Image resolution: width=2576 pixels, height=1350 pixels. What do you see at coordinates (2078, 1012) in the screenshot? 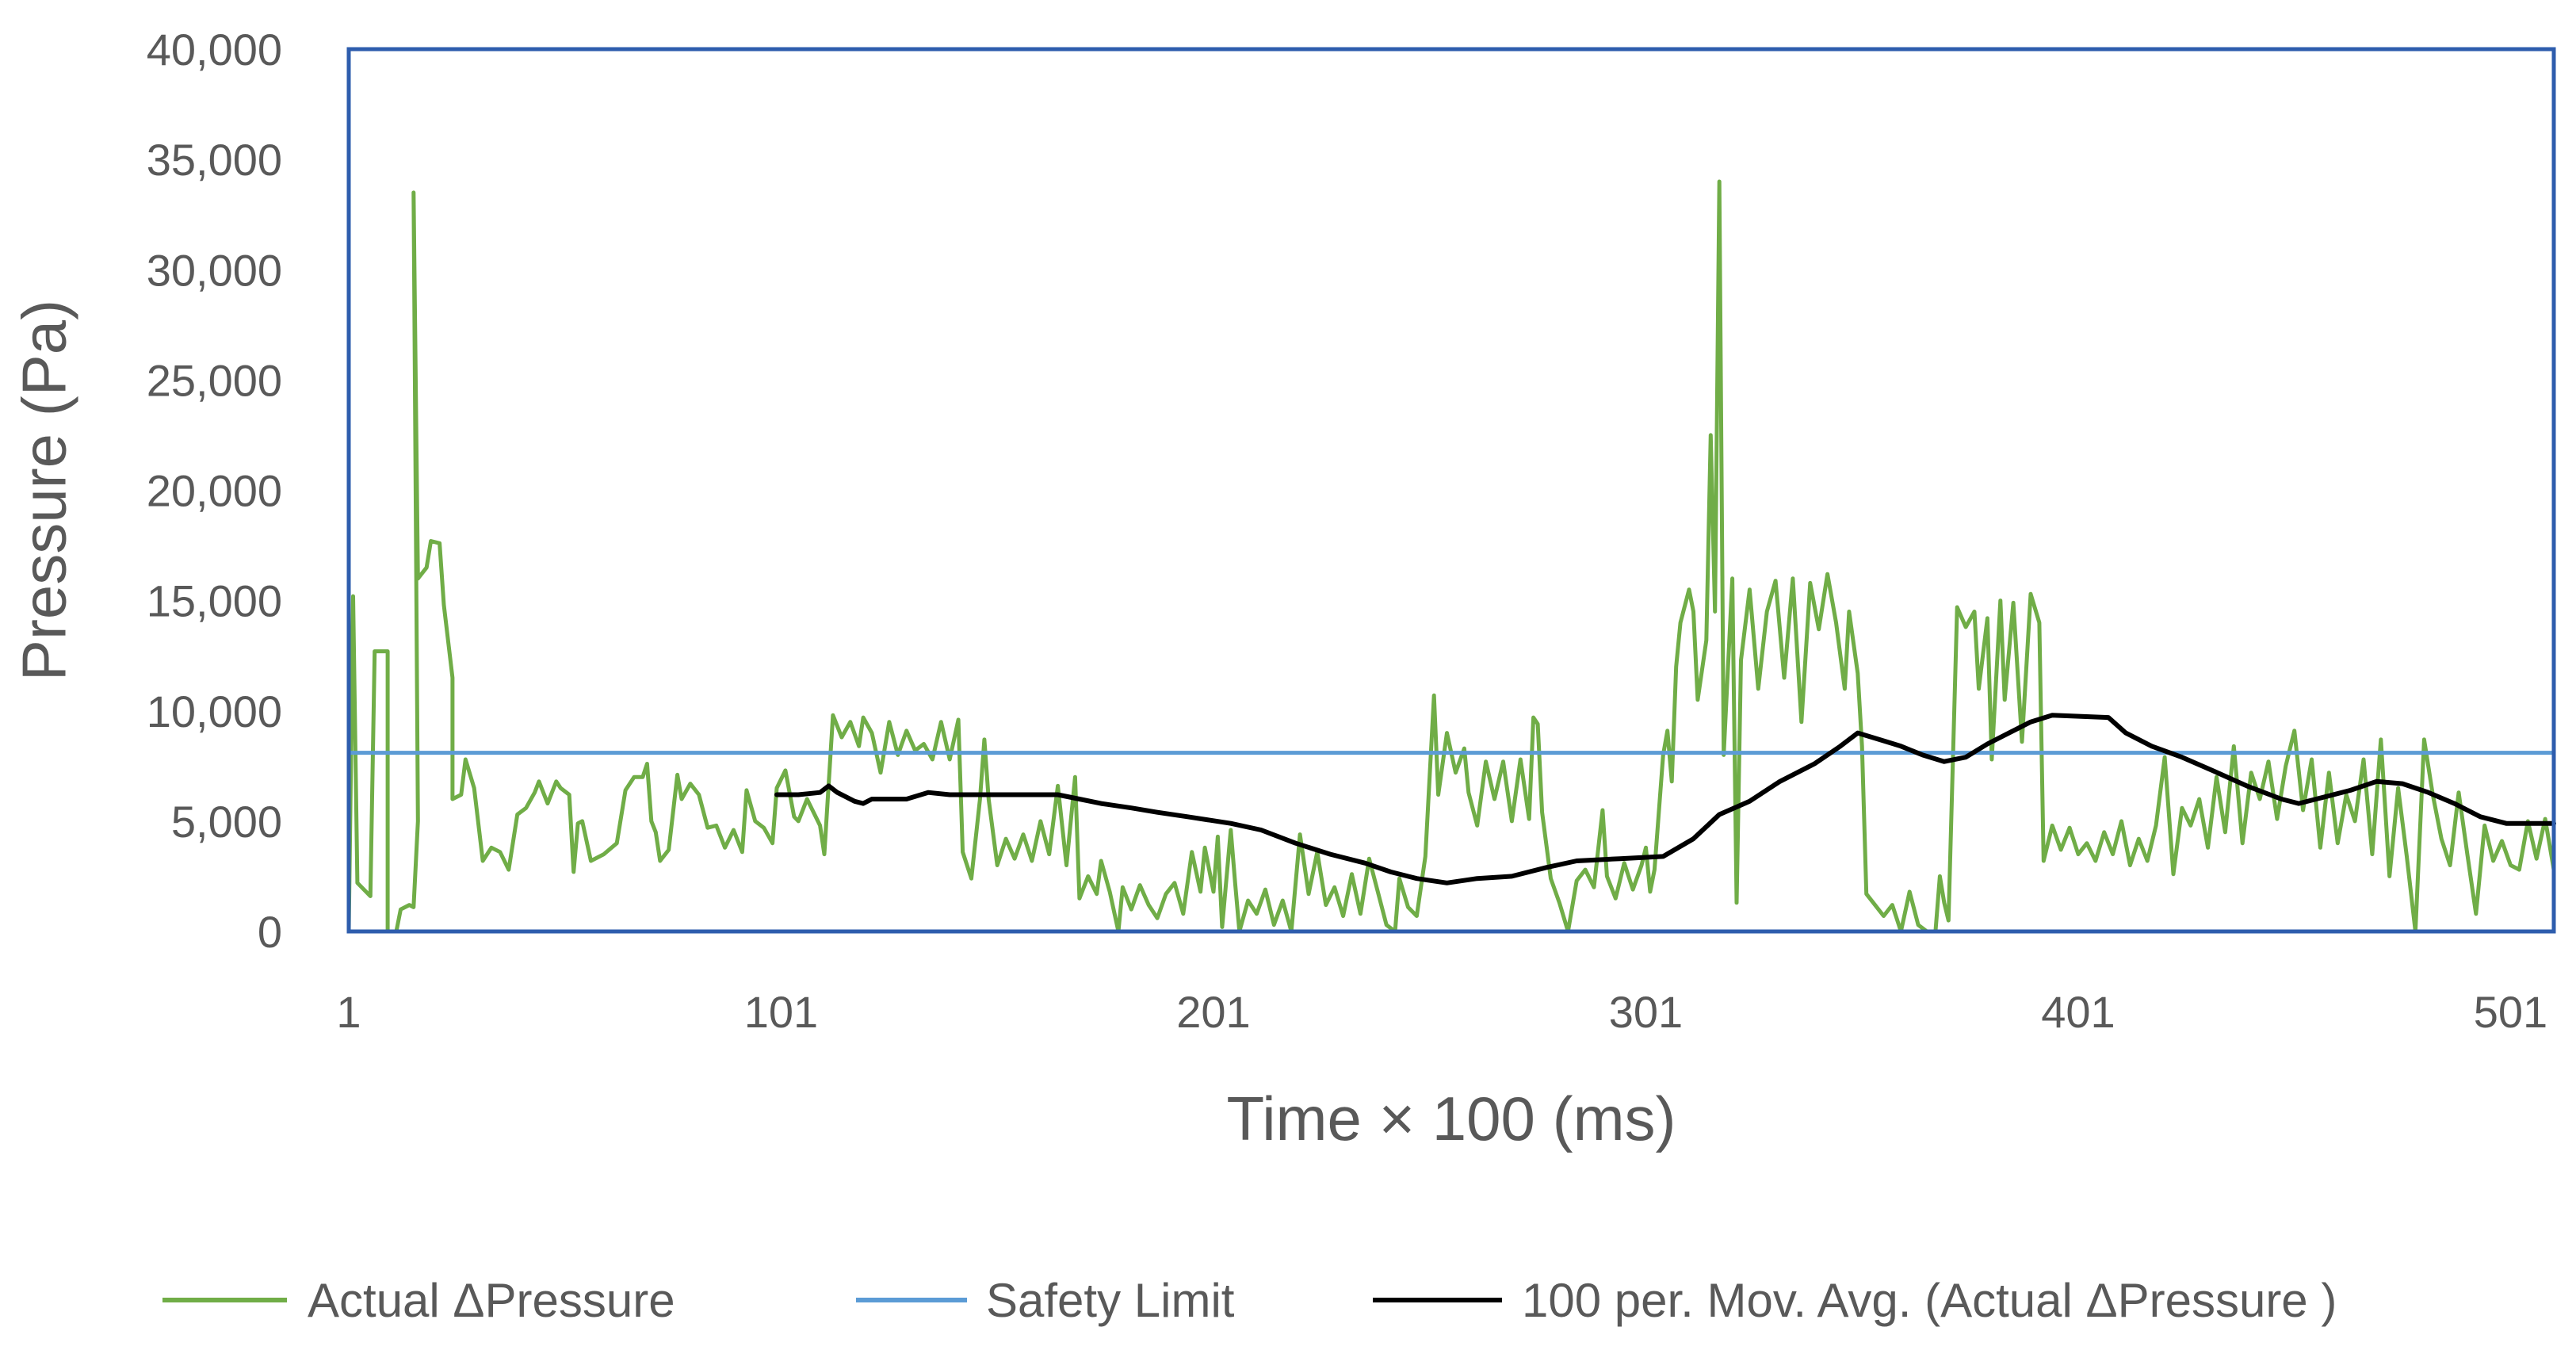
I see `x-tick-label: 401` at bounding box center [2078, 1012].